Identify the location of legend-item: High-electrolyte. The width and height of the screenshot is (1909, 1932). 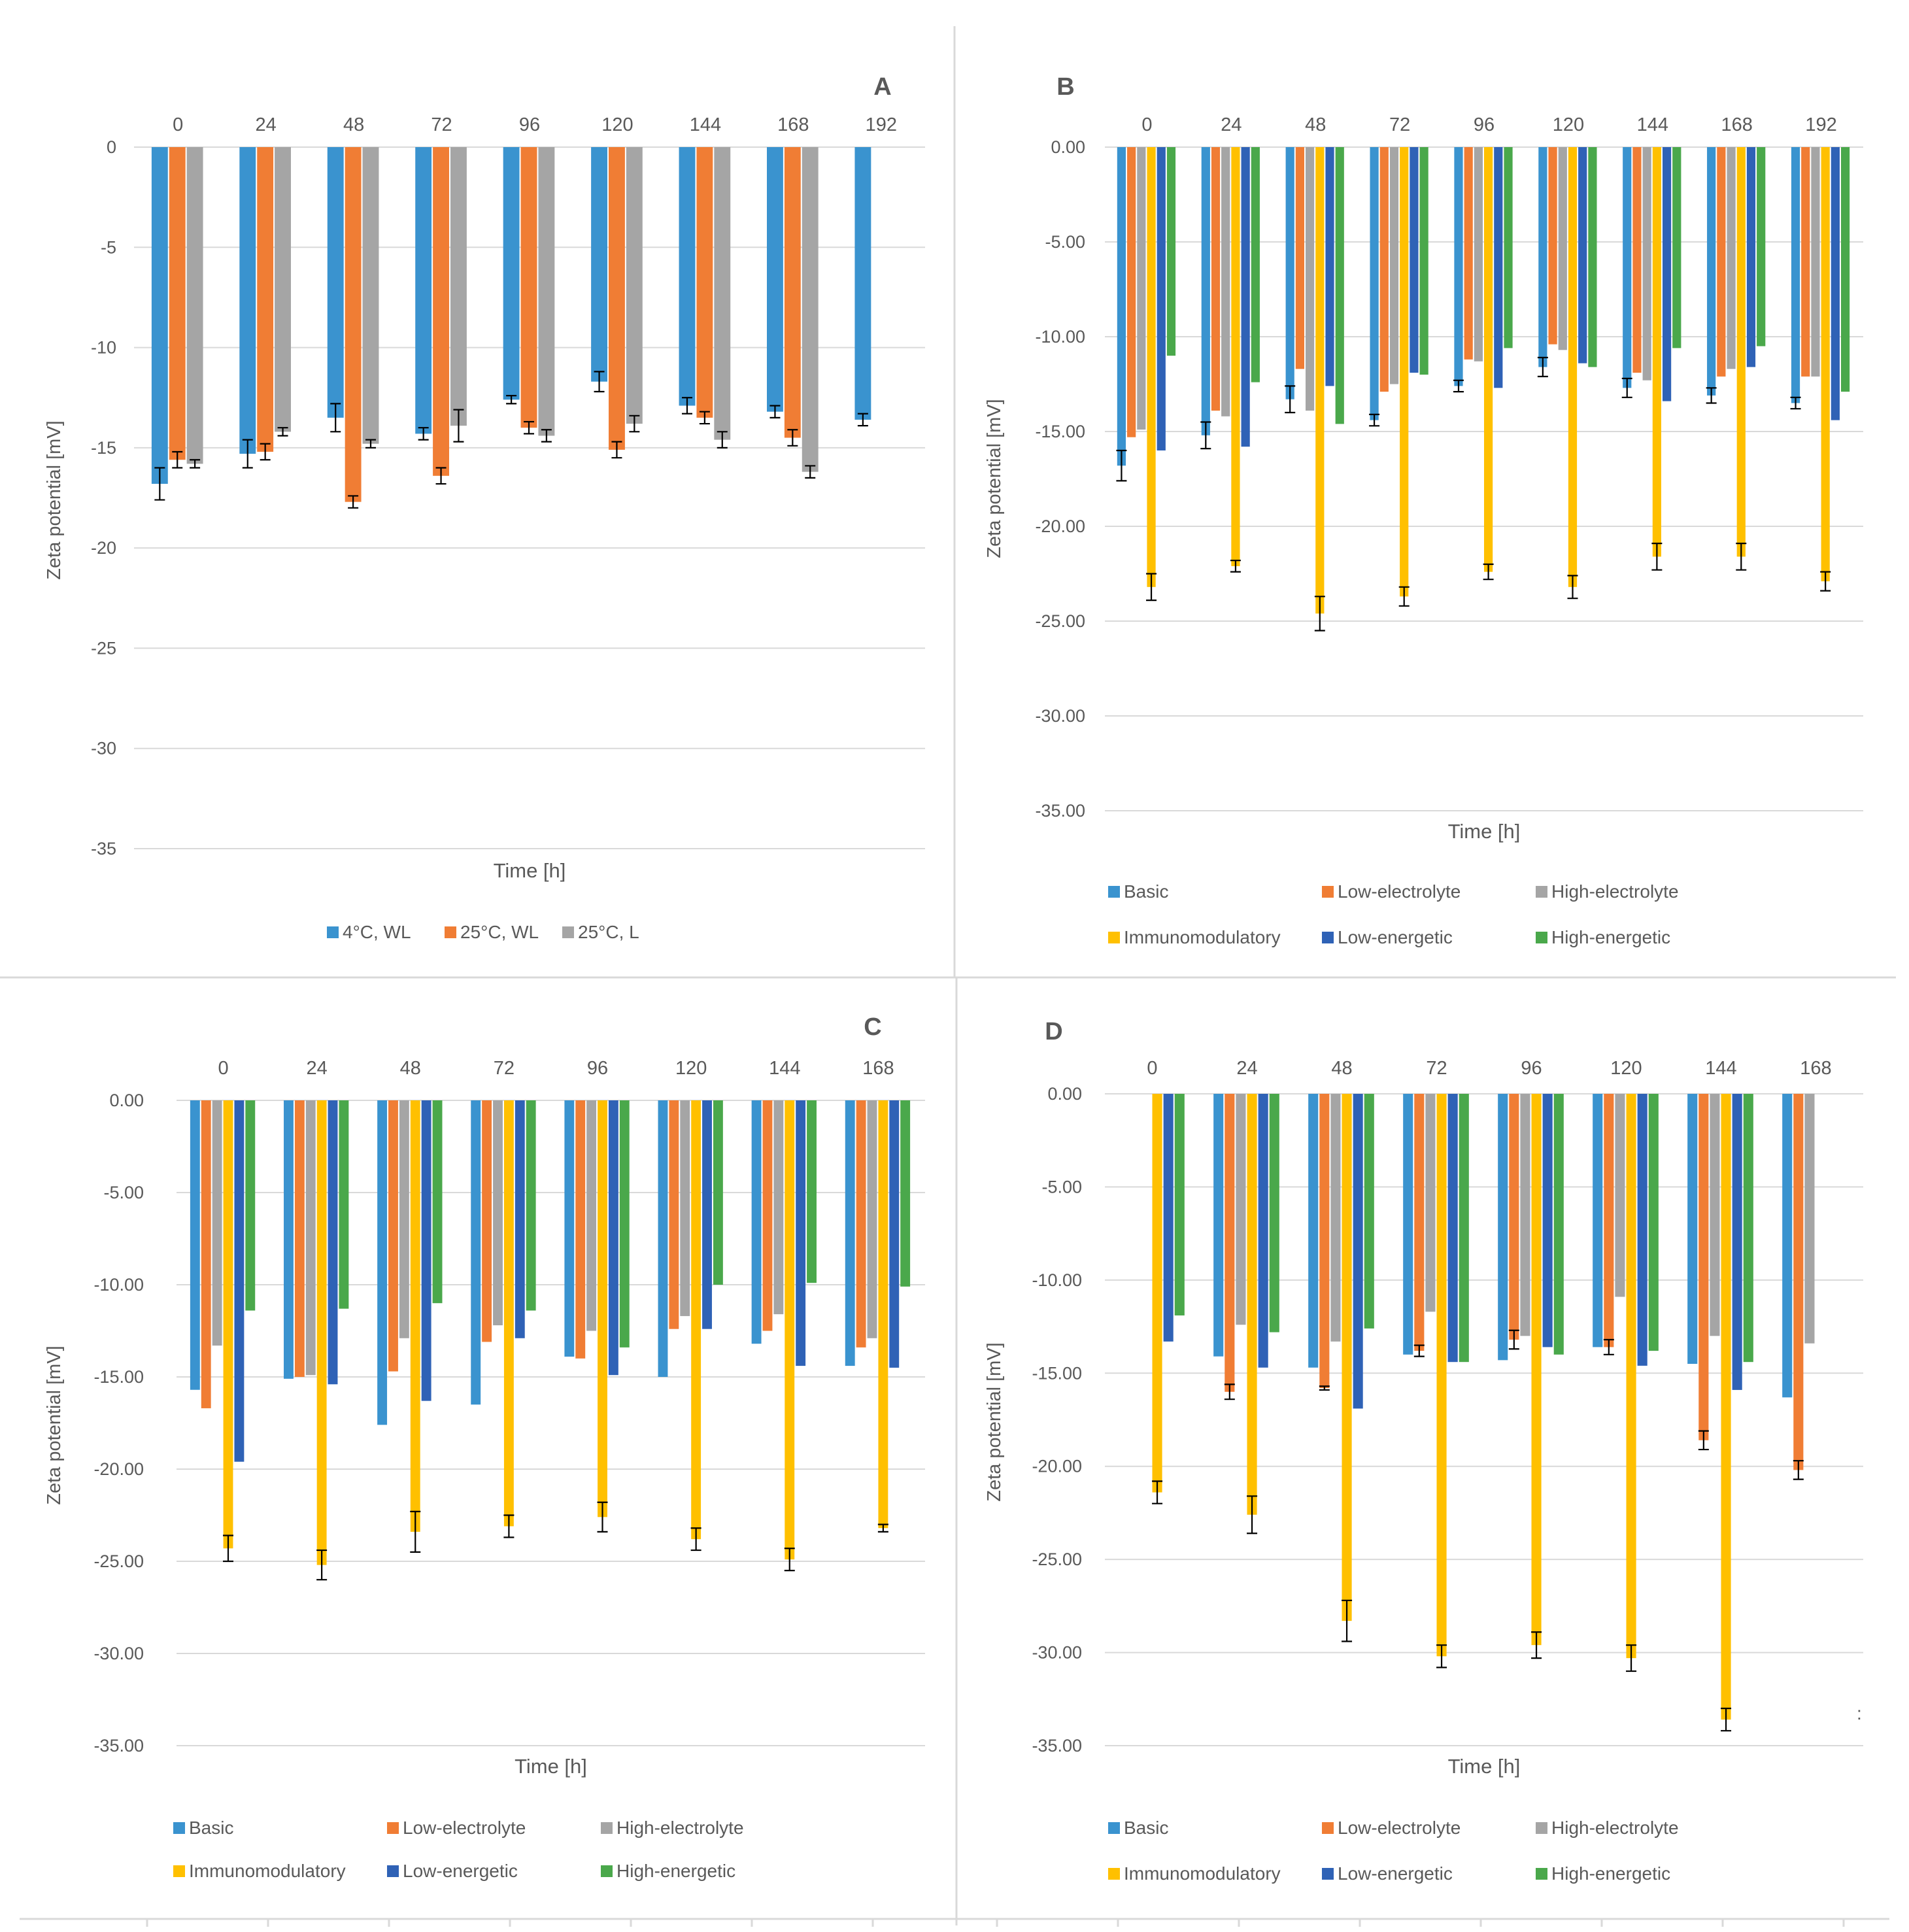
(1608, 892).